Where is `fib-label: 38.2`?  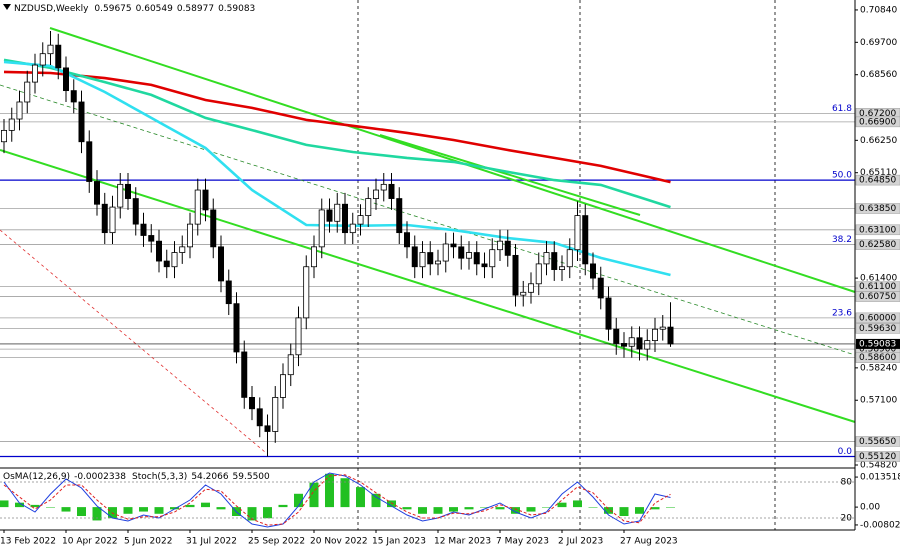
fib-label: 38.2 is located at coordinates (842, 240).